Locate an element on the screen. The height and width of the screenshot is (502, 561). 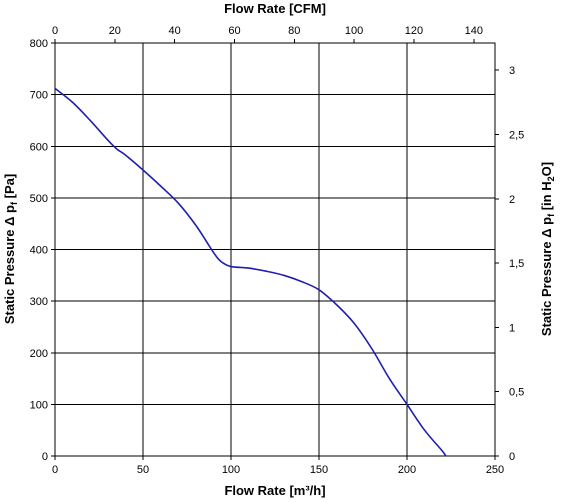
x2-tick-label: 60 is located at coordinates (234, 31).